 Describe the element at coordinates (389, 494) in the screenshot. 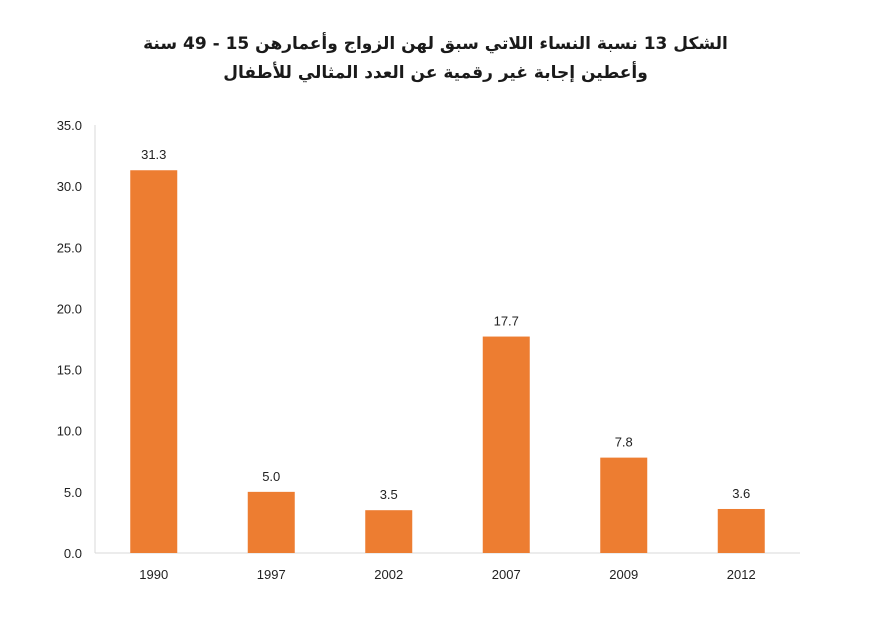

I see `data-label-2002: 3.5` at that location.